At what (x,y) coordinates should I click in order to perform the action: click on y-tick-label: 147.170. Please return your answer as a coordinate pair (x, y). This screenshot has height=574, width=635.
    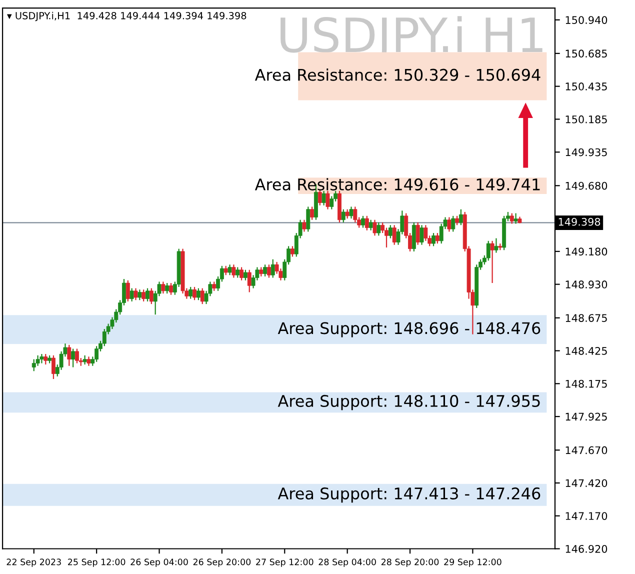
    Looking at the image, I should click on (587, 516).